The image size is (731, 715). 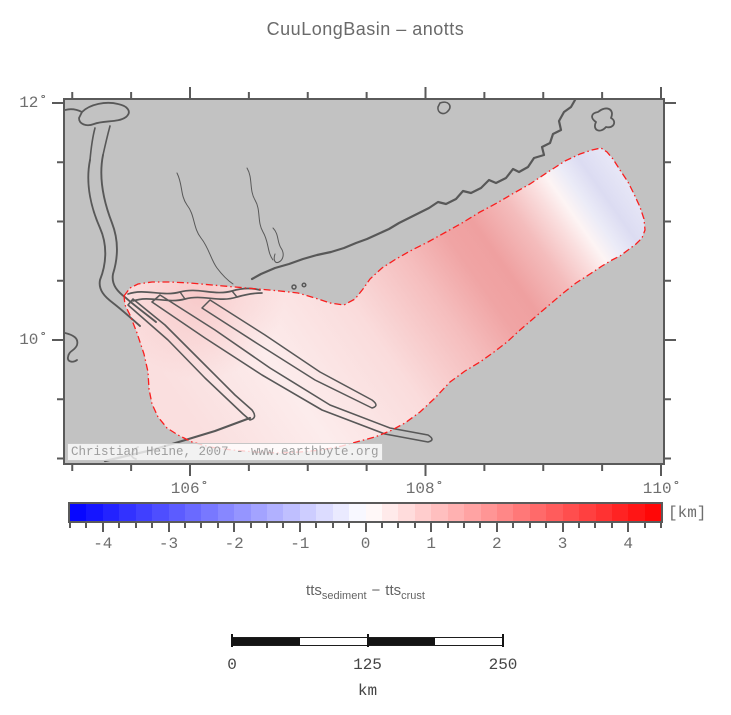 I want to click on coast-top-left-stub, so click(x=73, y=110).